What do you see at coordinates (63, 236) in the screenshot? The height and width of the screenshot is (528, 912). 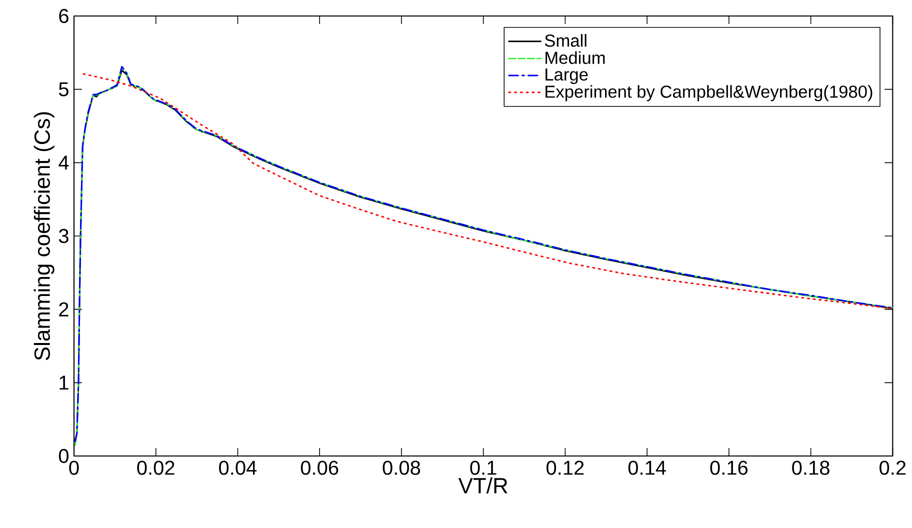 I see `y-tick-label: 3` at bounding box center [63, 236].